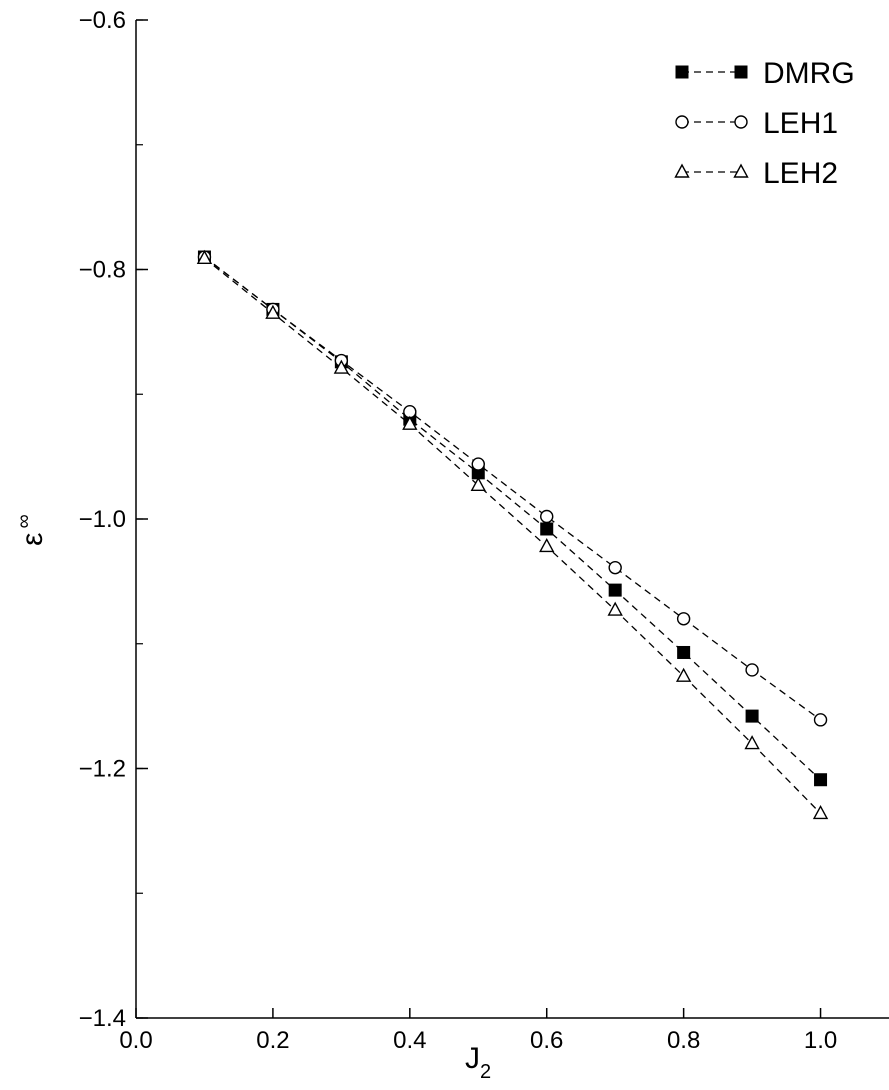  I want to click on legend-label-dmrg: DMRG, so click(809, 73).